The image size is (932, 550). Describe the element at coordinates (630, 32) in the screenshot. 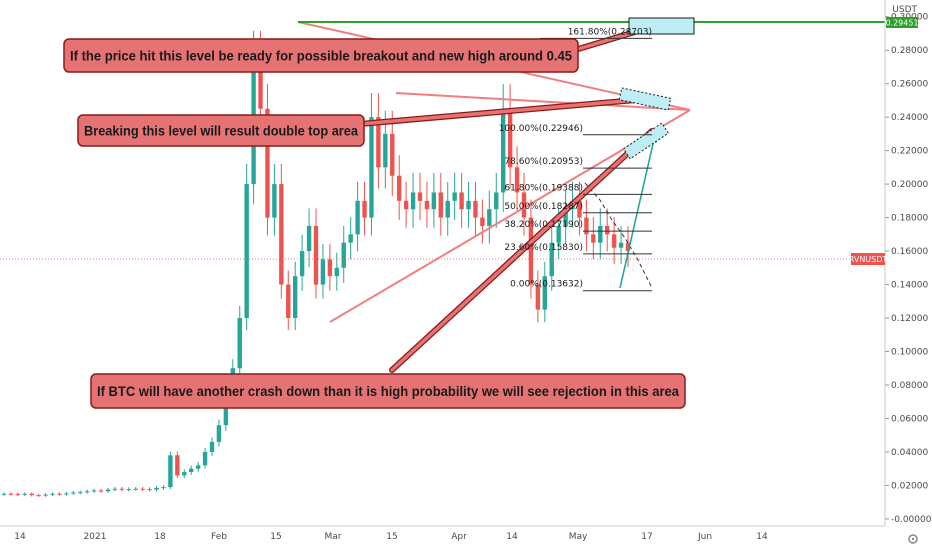

I see `fib-price: (0.28703)` at that location.